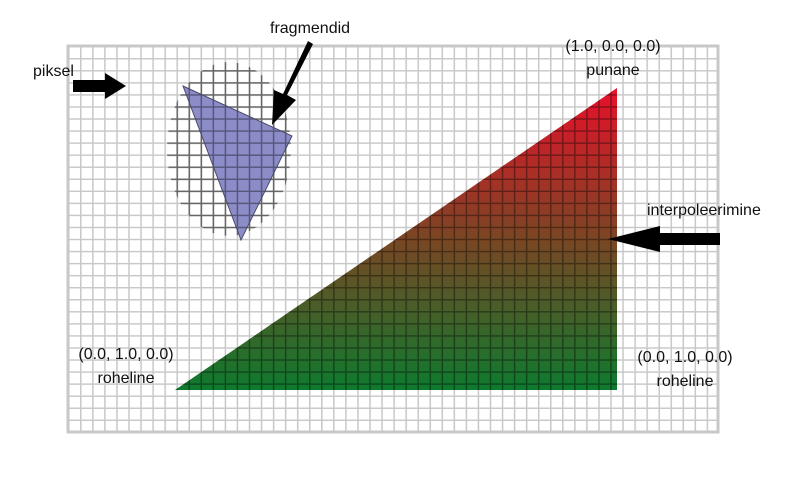 The width and height of the screenshot is (800, 500). I want to click on fragments-arrow-icon, so click(292, 83).